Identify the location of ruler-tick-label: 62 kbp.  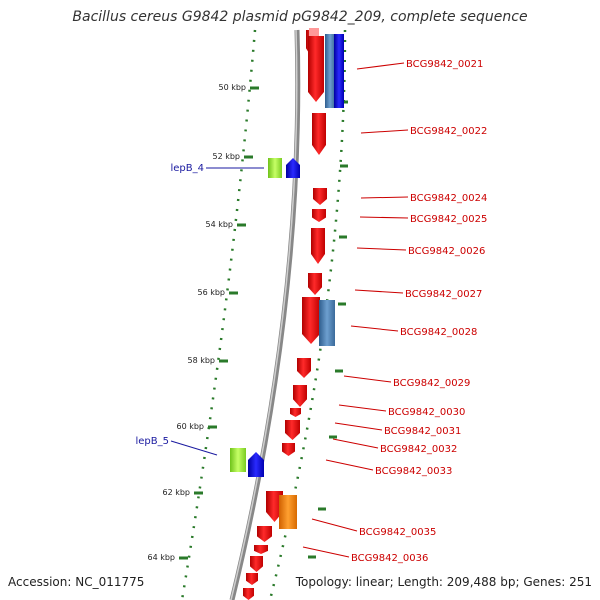
(176, 492).